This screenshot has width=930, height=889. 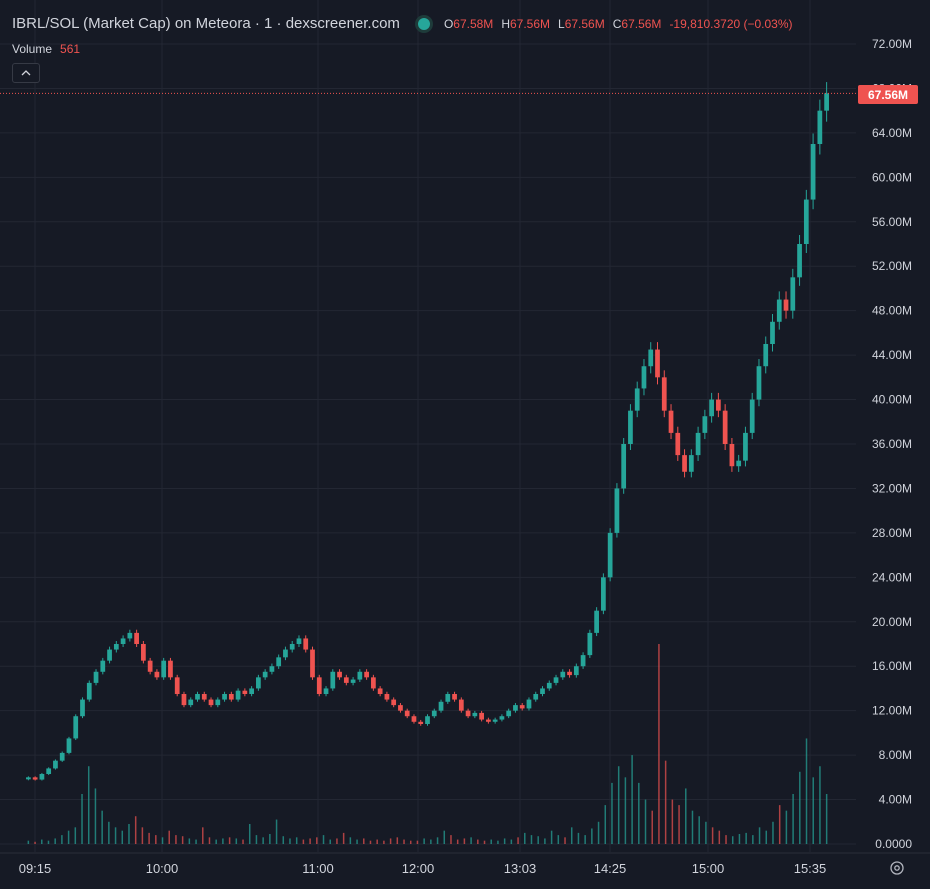 I want to click on x-tick-label: 15:00, so click(x=708, y=868).